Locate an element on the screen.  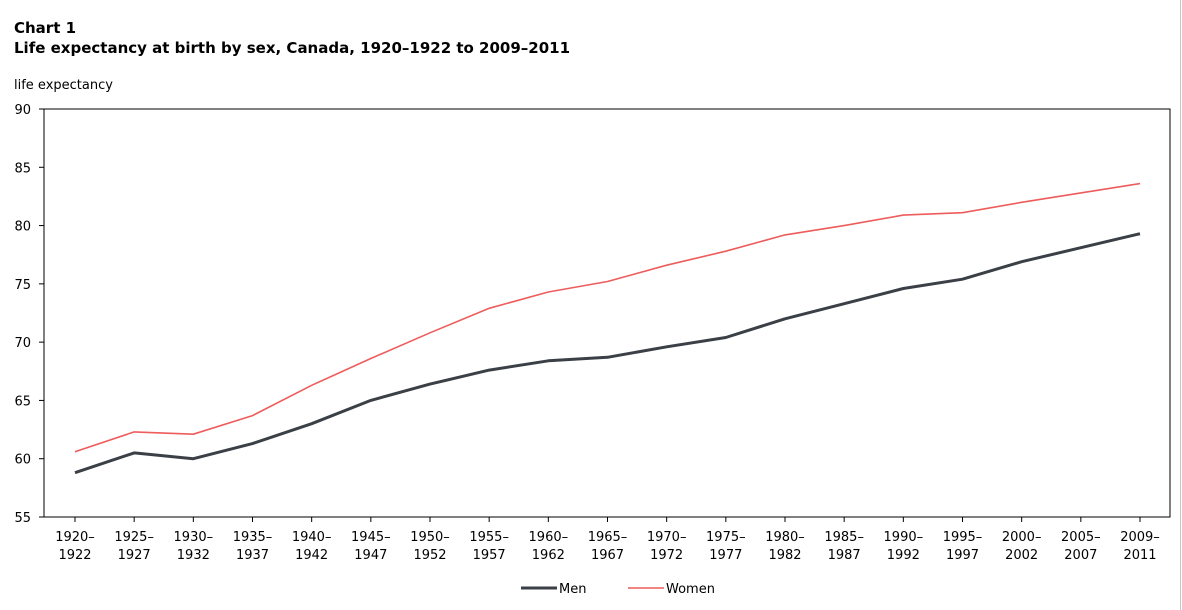
x-tick-label: 1920– is located at coordinates (75, 537).